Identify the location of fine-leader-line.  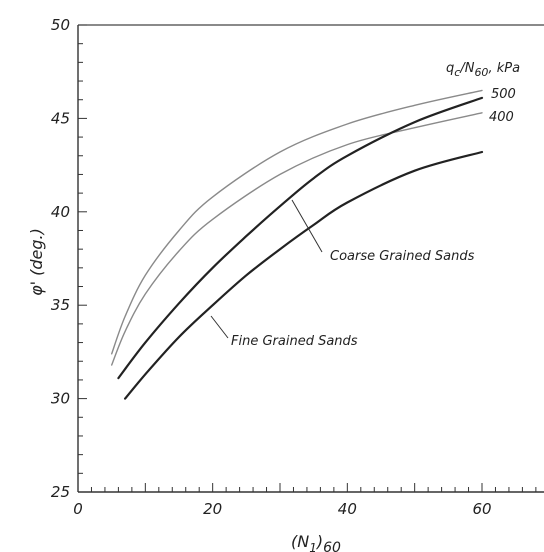
(219, 327).